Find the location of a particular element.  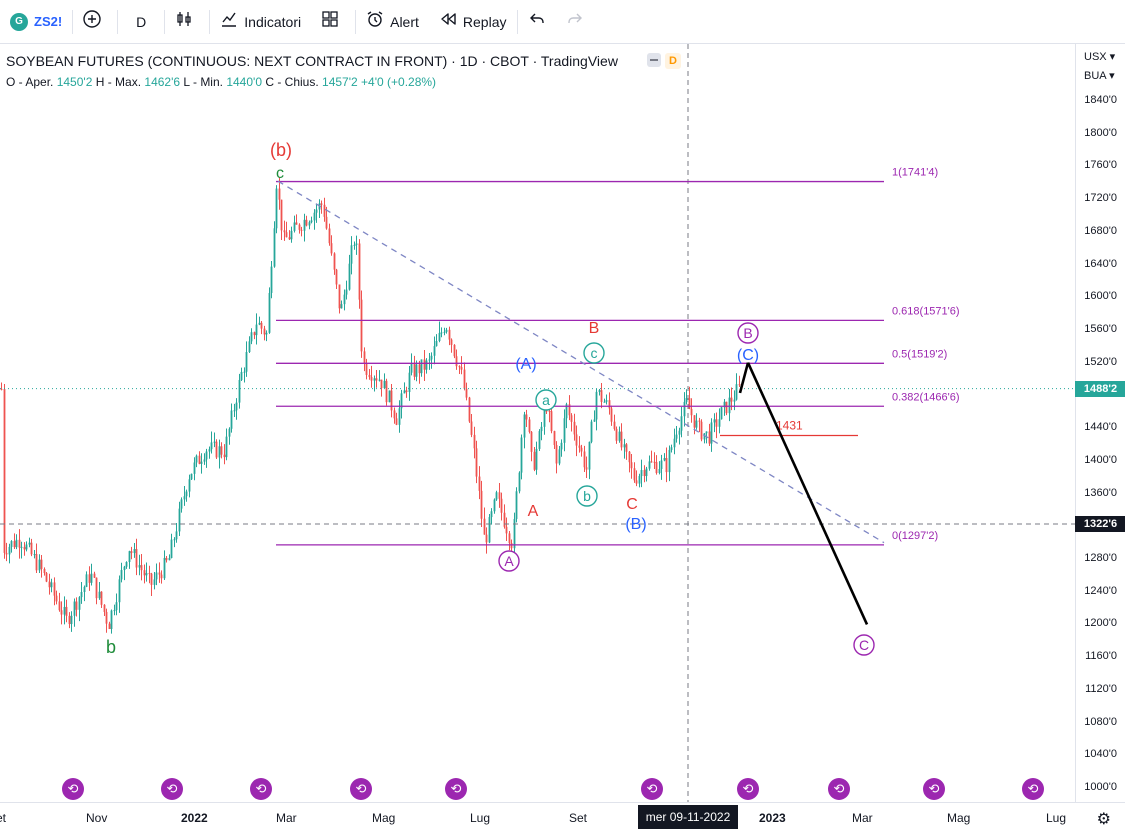

indicators-button: Indicatori is located at coordinates (260, 22).